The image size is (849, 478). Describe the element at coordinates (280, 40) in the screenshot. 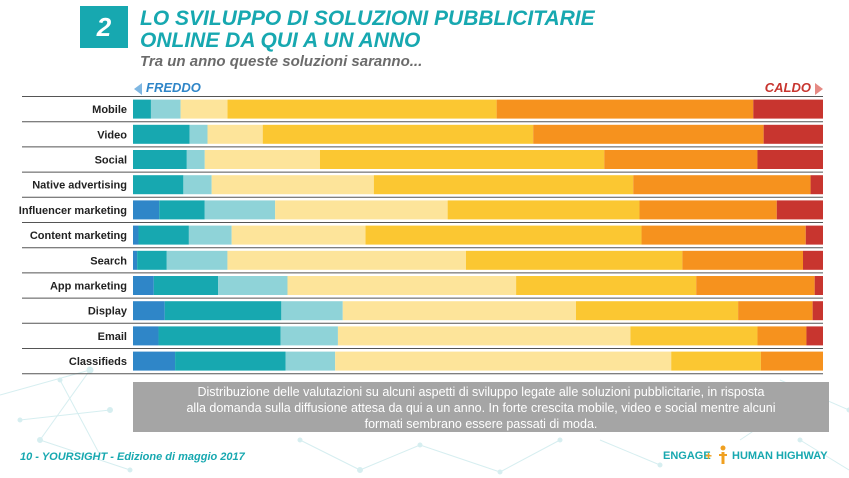

I see `page-title-line2: ONLINE DA QUI A UN ANNO` at that location.